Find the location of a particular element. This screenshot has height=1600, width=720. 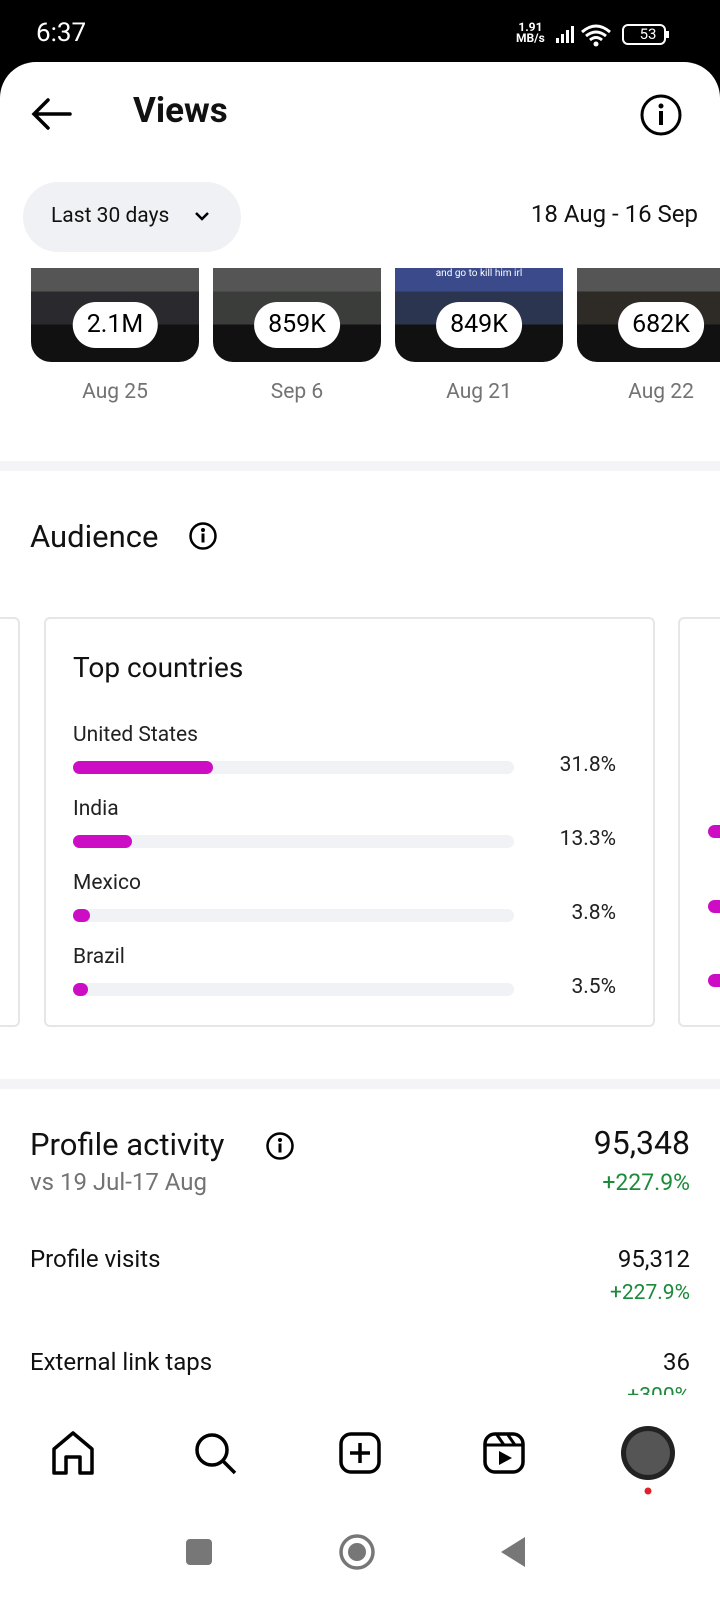

thumbnail: 2.1M is located at coordinates (115, 315).